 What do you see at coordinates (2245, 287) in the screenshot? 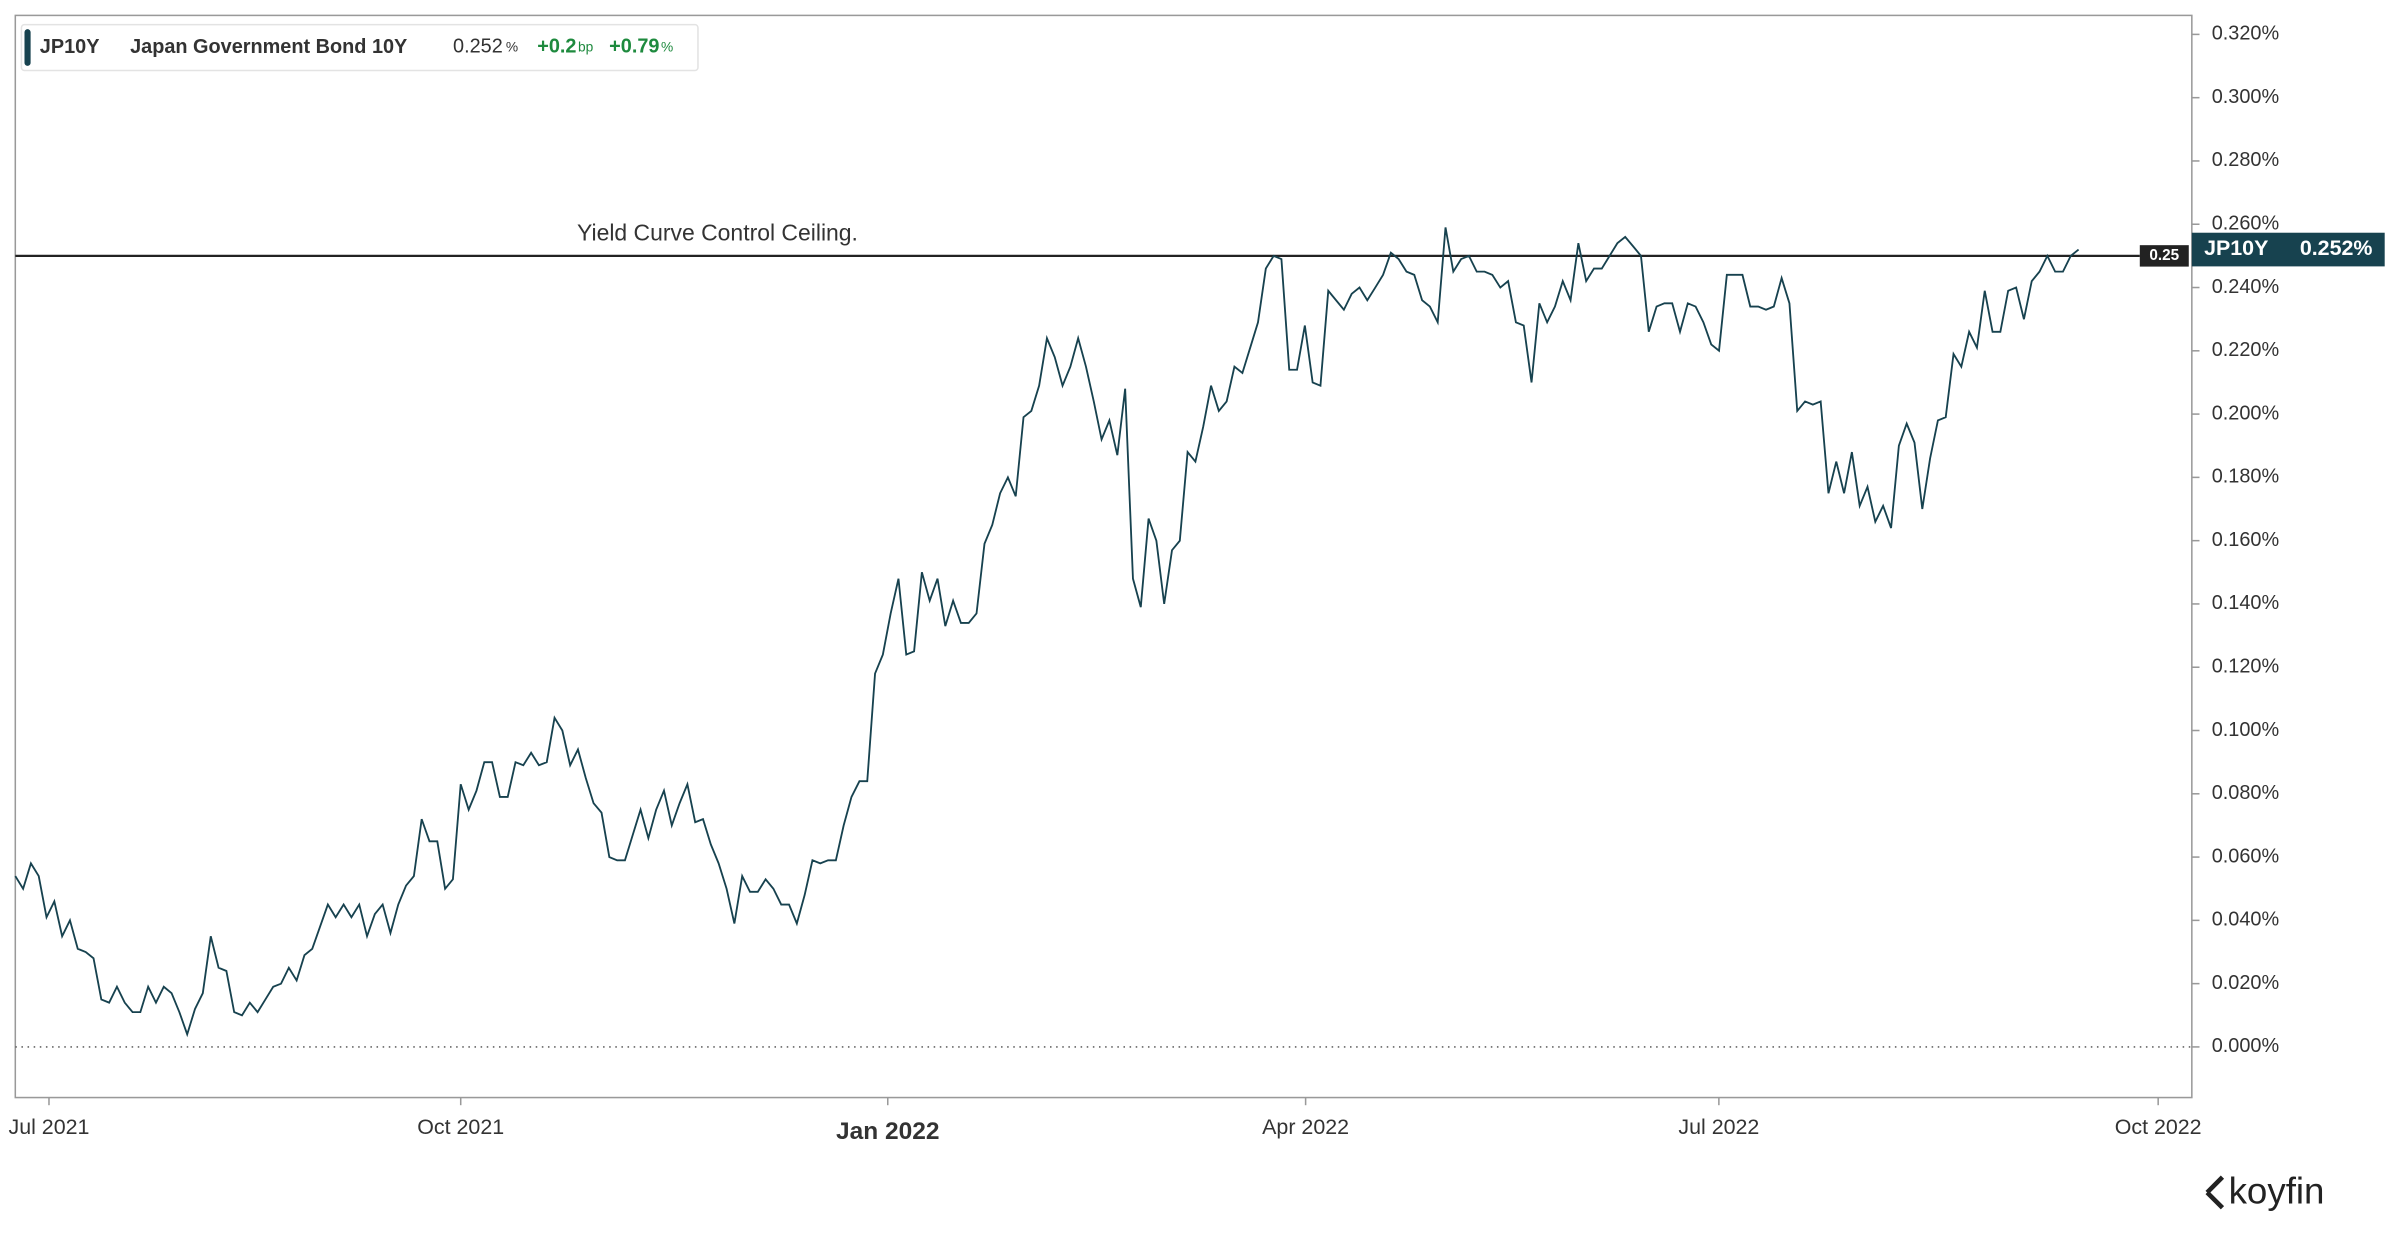
I see `y-tick-label: 0.240%` at bounding box center [2245, 287].